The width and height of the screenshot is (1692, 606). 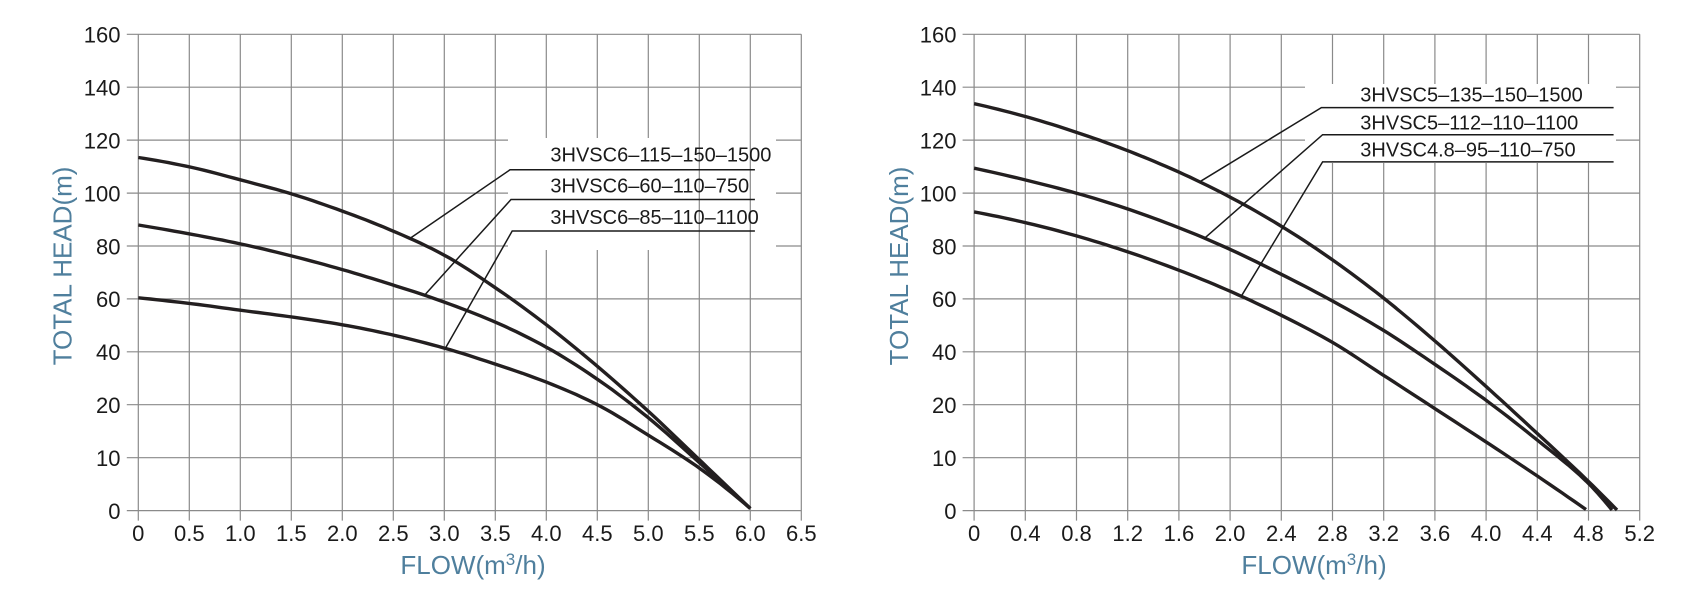 What do you see at coordinates (648, 533) in the screenshot?
I see `svg-text: 5.0` at bounding box center [648, 533].